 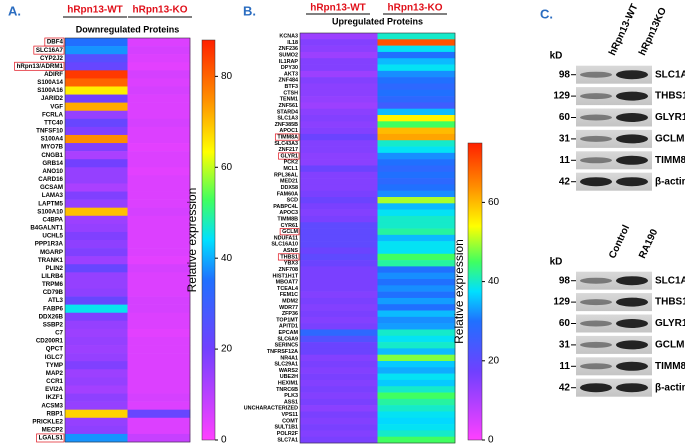 I want to click on row-label: EPCAM, so click(x=289, y=333).